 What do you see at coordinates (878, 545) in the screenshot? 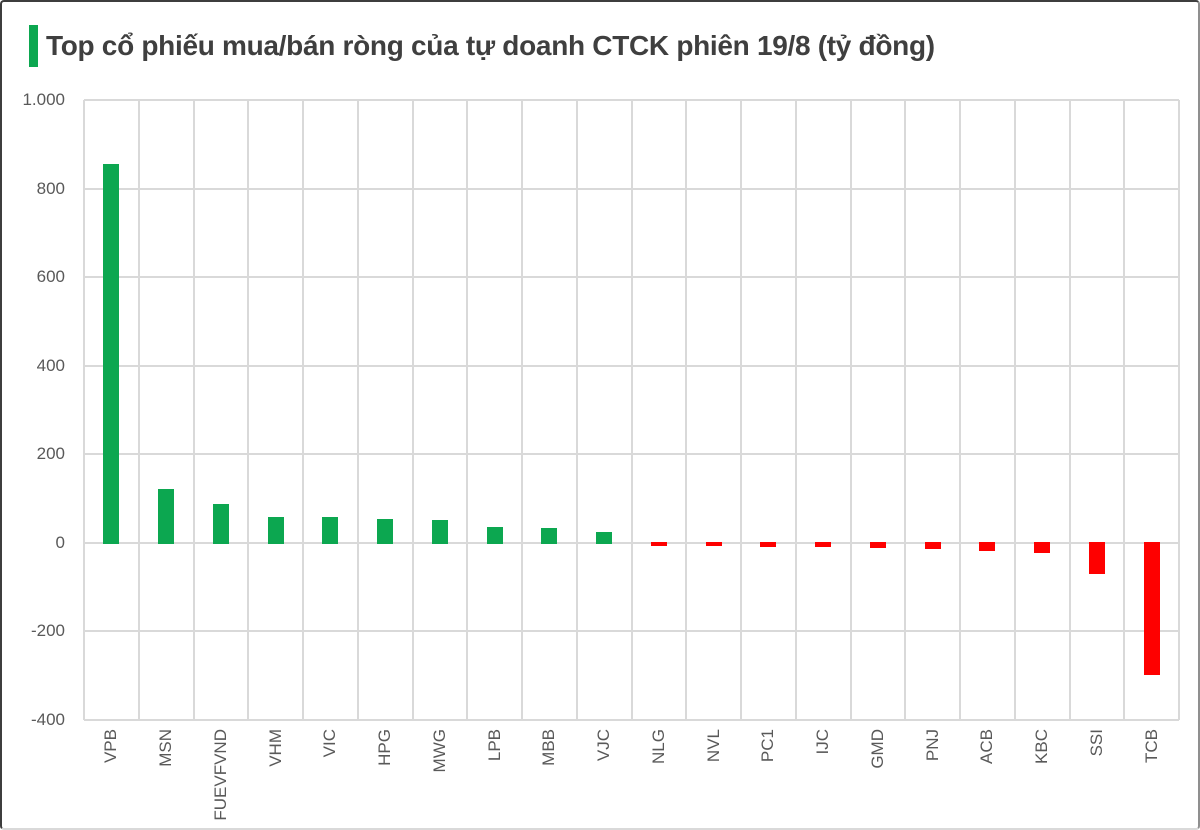
I see `bar-GMD` at bounding box center [878, 545].